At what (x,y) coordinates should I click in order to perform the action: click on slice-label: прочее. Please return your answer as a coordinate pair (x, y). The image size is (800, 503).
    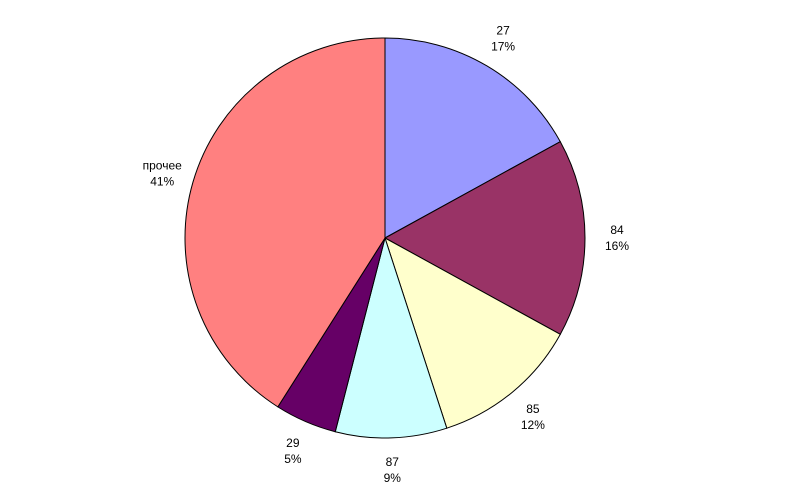
    Looking at the image, I should click on (163, 165).